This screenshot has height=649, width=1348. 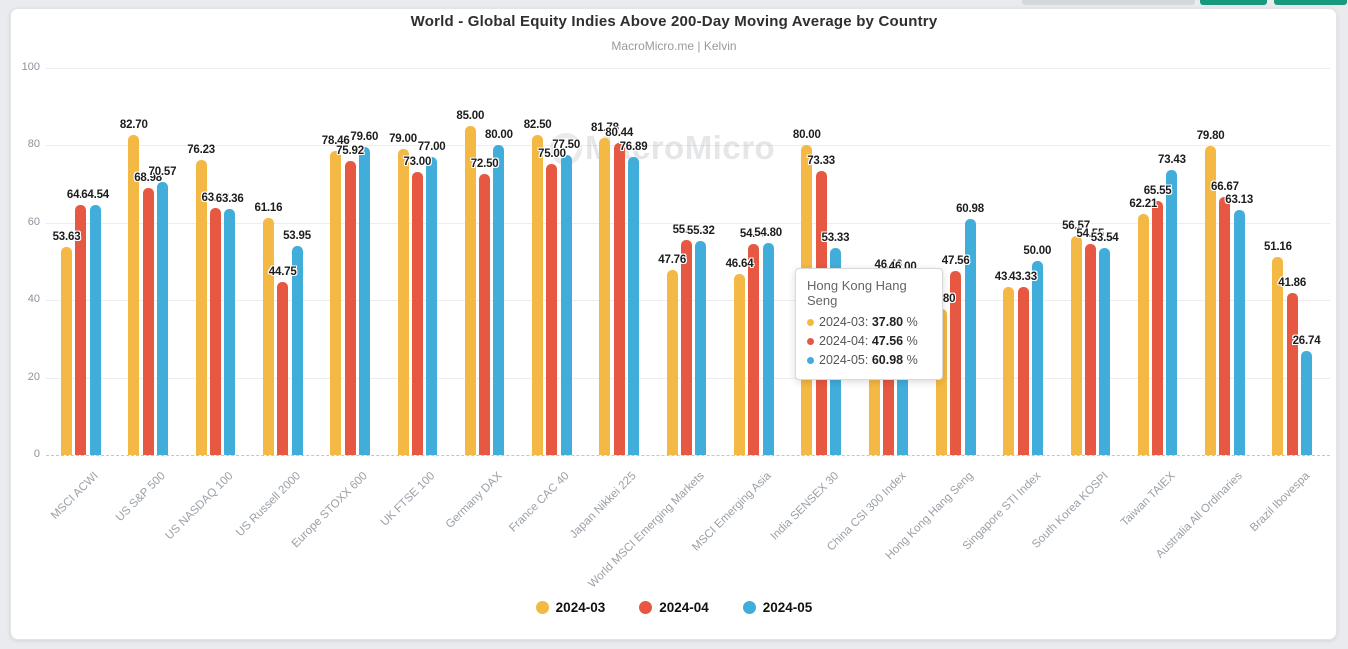 What do you see at coordinates (941, 381) in the screenshot?
I see `bar-2024-03-hong-kong-hang-seng` at bounding box center [941, 381].